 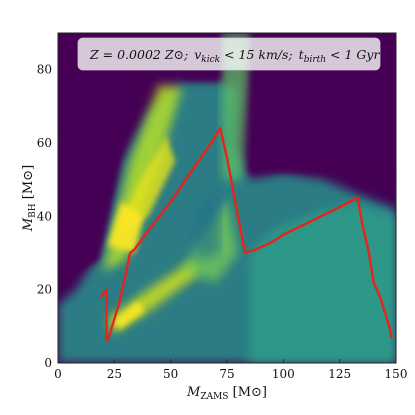 What do you see at coordinates (207, 224) in the screenshot?
I see `density-gap-mid` at bounding box center [207, 224].